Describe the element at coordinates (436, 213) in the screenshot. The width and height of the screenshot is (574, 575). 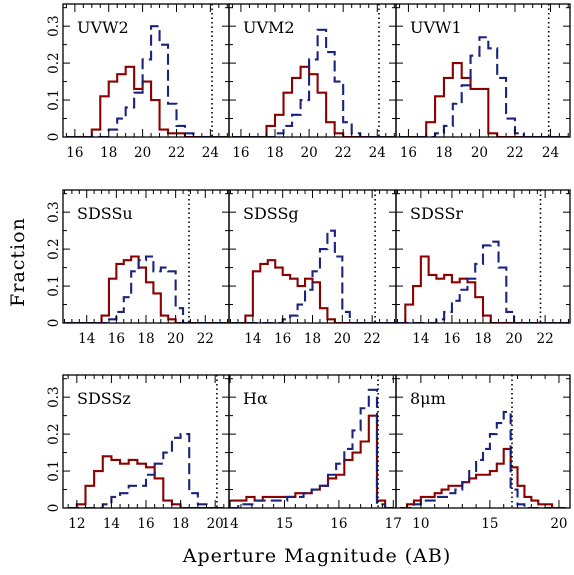
I see `panel-sdssr-label: SDSSr` at that location.